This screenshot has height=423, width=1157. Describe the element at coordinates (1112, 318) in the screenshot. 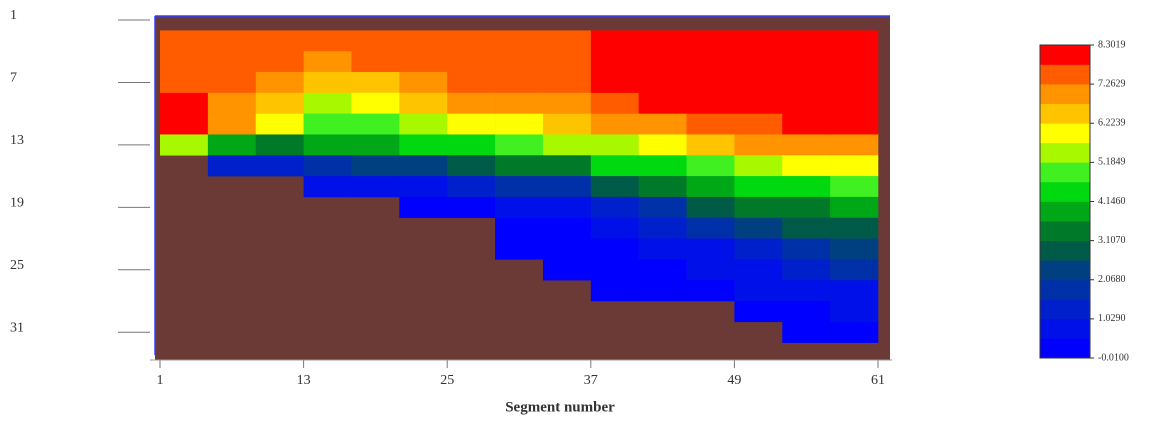

I see `colorbar-tick-label: 1.0290` at that location.